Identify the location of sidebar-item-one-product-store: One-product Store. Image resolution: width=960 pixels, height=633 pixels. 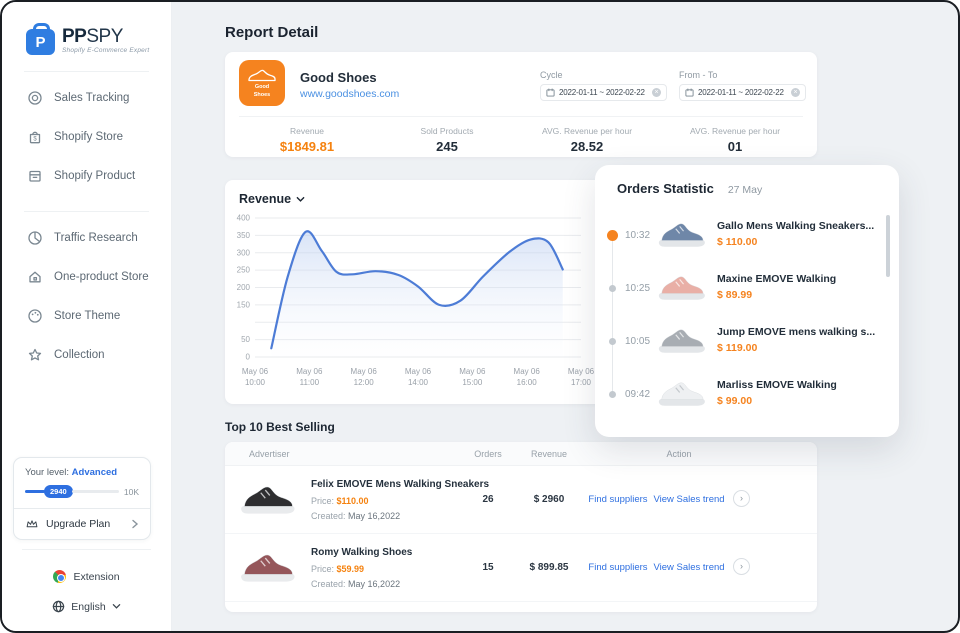
(86, 276).